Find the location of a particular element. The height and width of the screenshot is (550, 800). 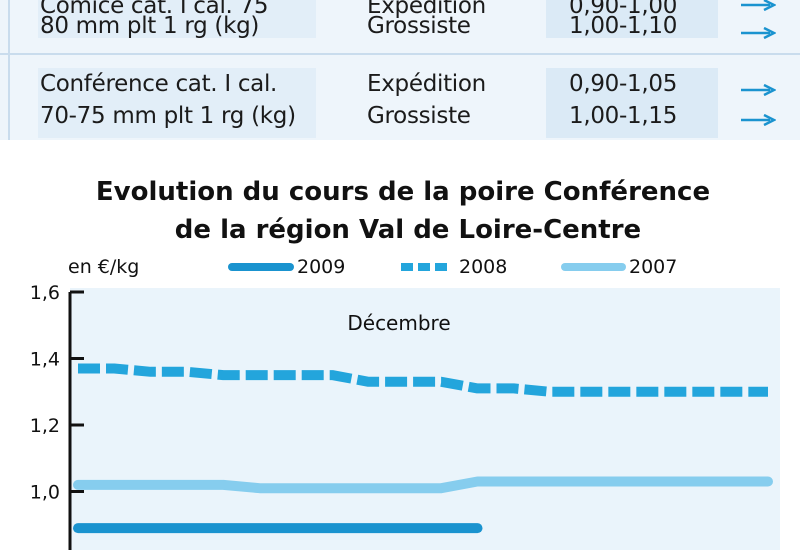

legend-label-2007: 2007 is located at coordinates (653, 267).